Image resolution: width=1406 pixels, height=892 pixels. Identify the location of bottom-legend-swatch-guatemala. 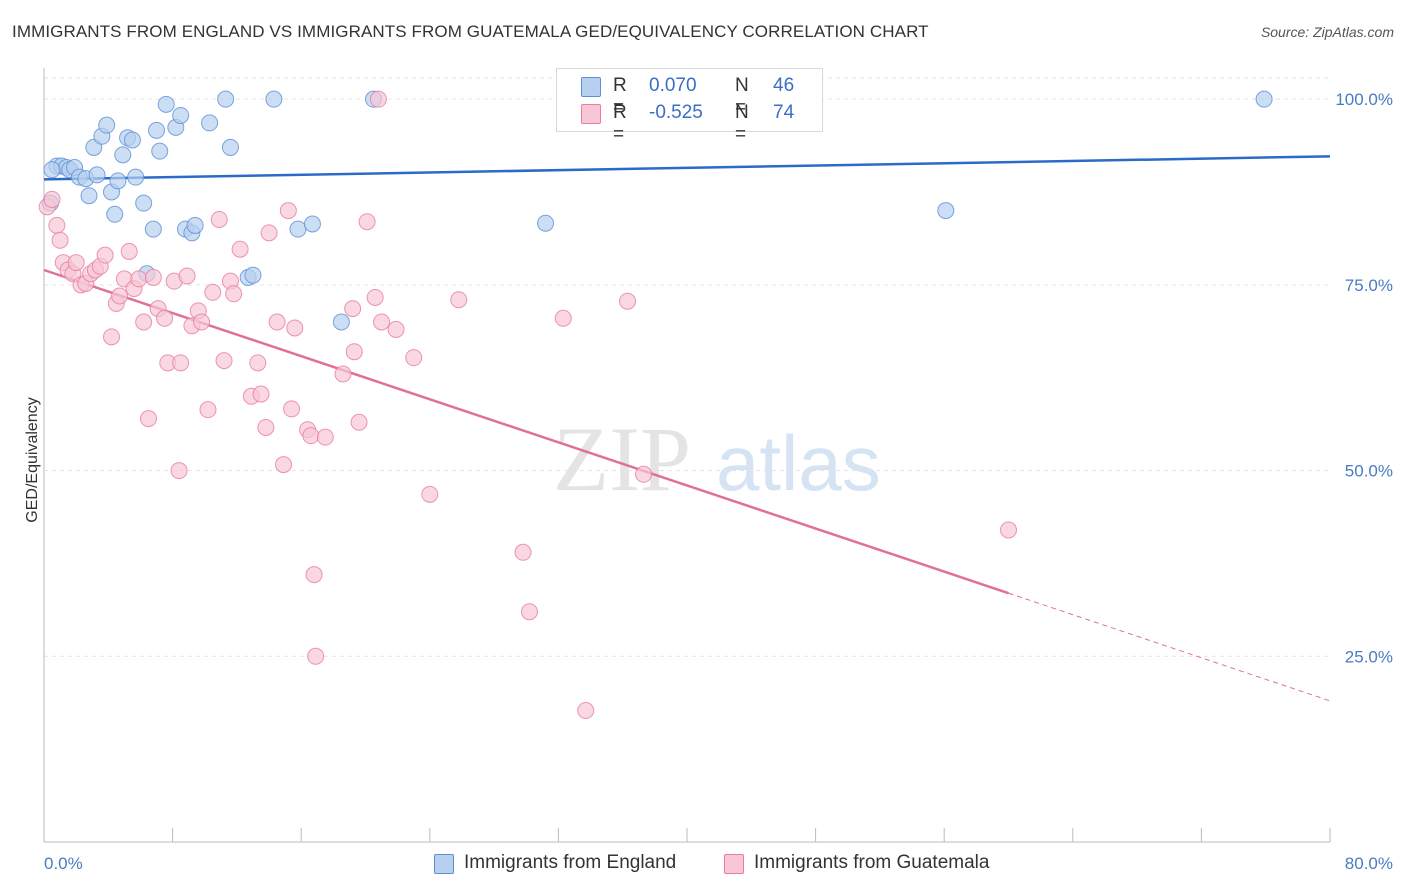
(734, 864).